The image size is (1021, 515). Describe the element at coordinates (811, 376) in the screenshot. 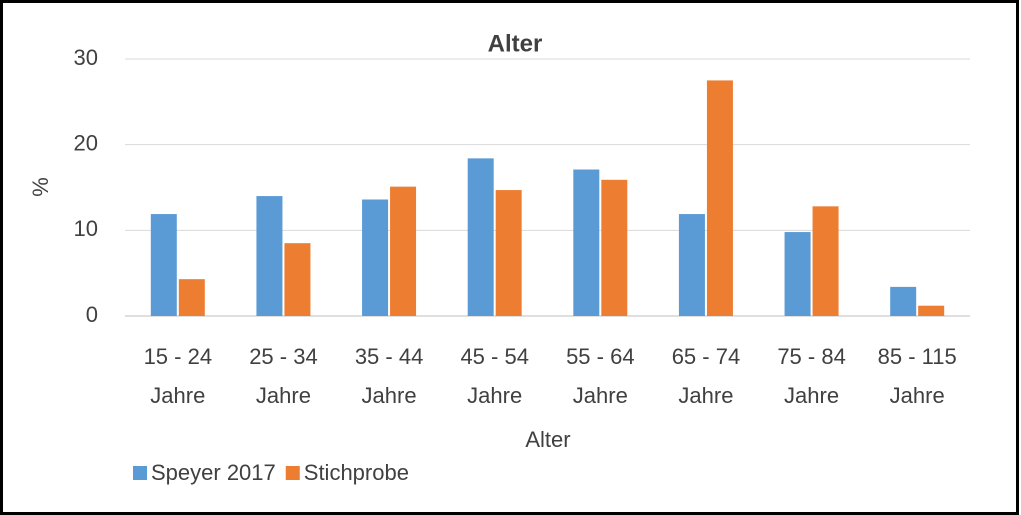

I see `x-tick-label: 75 - 84 Jahre` at that location.